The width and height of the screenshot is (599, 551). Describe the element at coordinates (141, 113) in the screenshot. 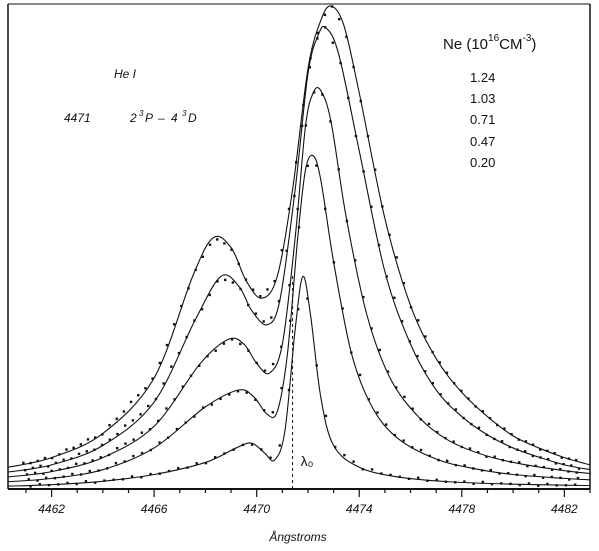

I see `transition-lower-sup: 3` at that location.